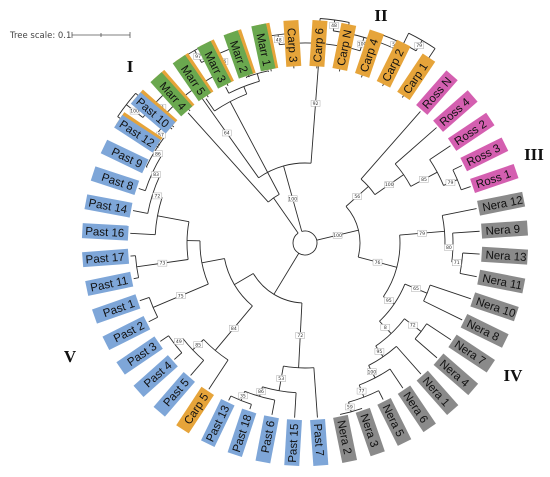  What do you see at coordinates (198, 57) in the screenshot?
I see `bootstrap-value: 97` at bounding box center [198, 57].